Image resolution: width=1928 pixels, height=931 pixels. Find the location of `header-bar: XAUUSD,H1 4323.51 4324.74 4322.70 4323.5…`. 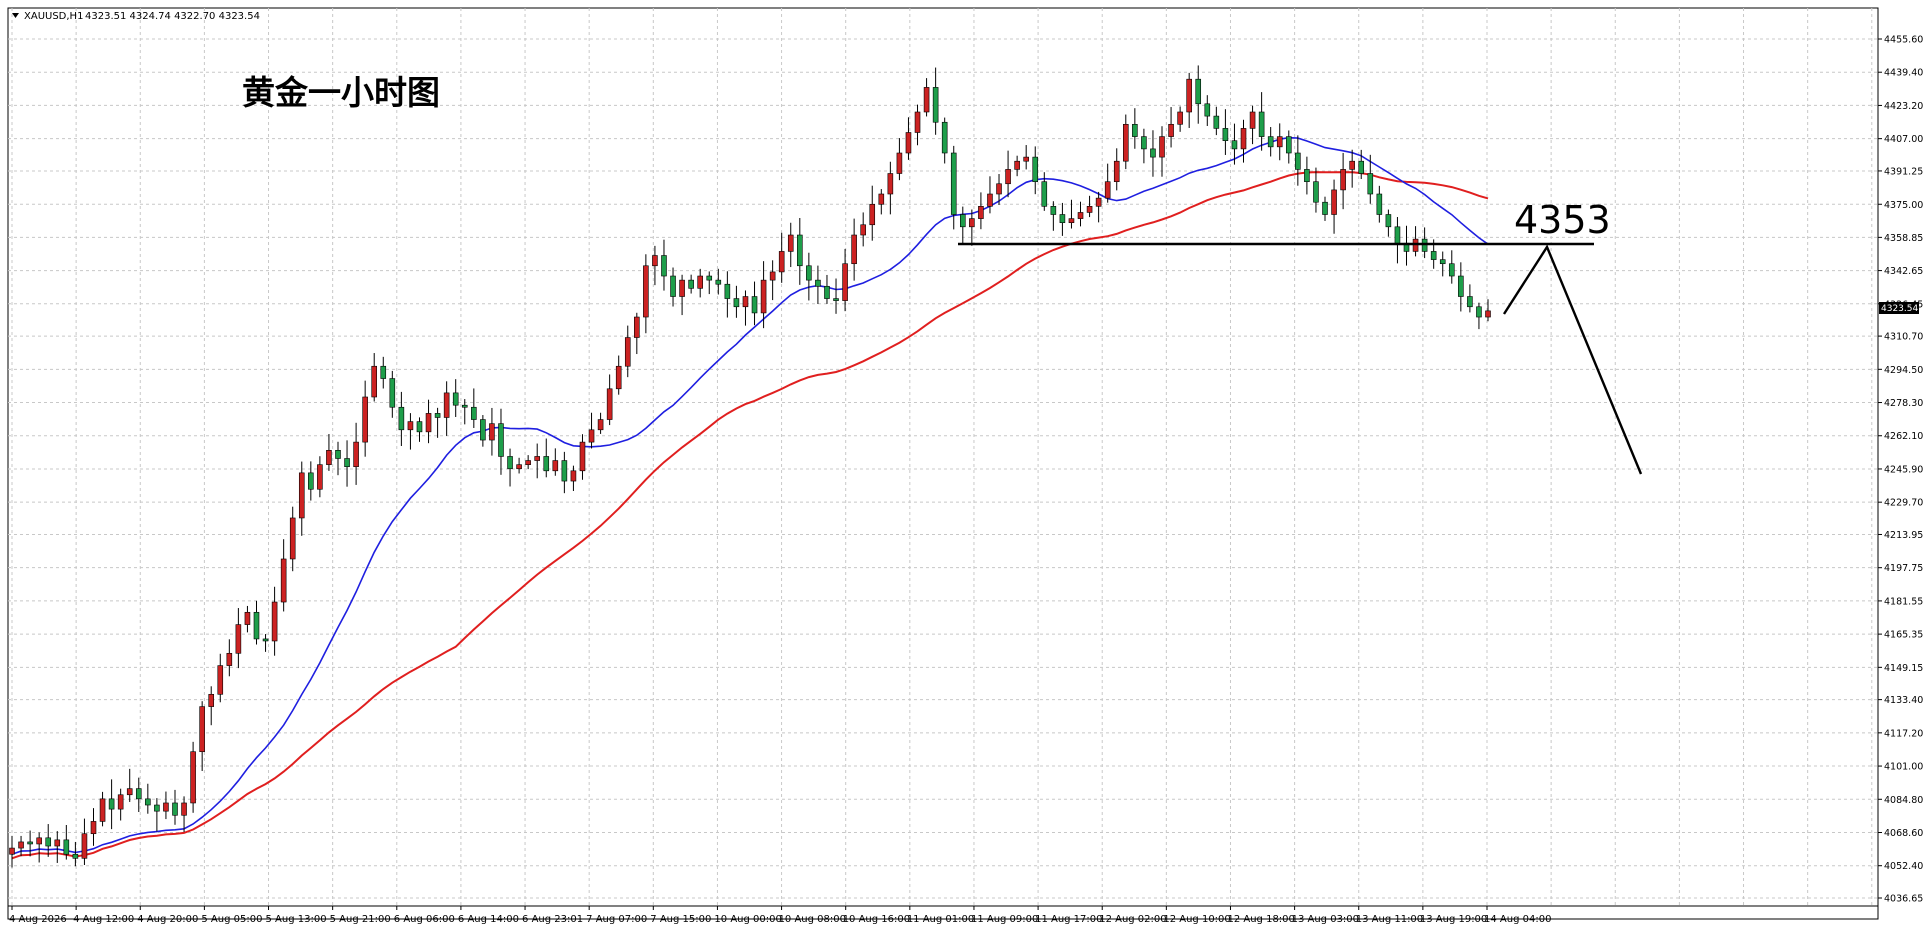

header-bar: XAUUSD,H1 4323.51 4324.74 4322.70 4323.5… is located at coordinates (136, 16).